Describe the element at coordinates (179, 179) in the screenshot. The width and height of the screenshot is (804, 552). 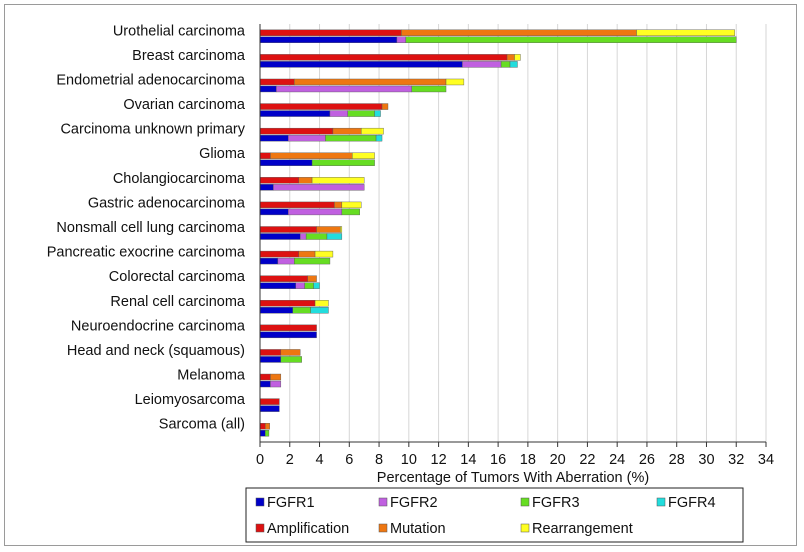
I see `category-label: Cholangiocarcinoma` at that location.